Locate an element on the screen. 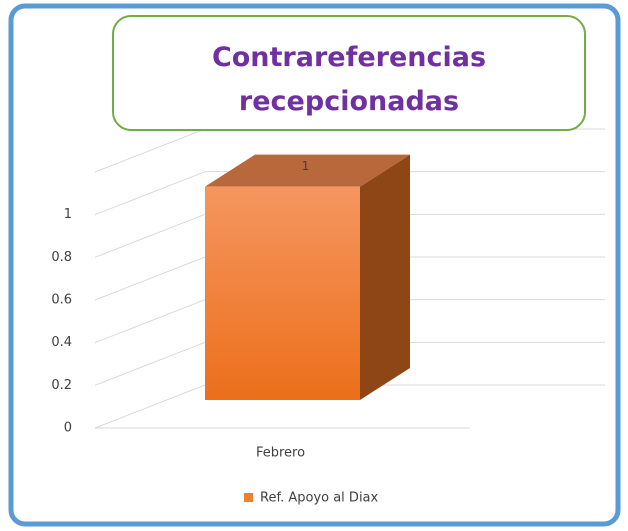  legend-swatch is located at coordinates (248, 497).